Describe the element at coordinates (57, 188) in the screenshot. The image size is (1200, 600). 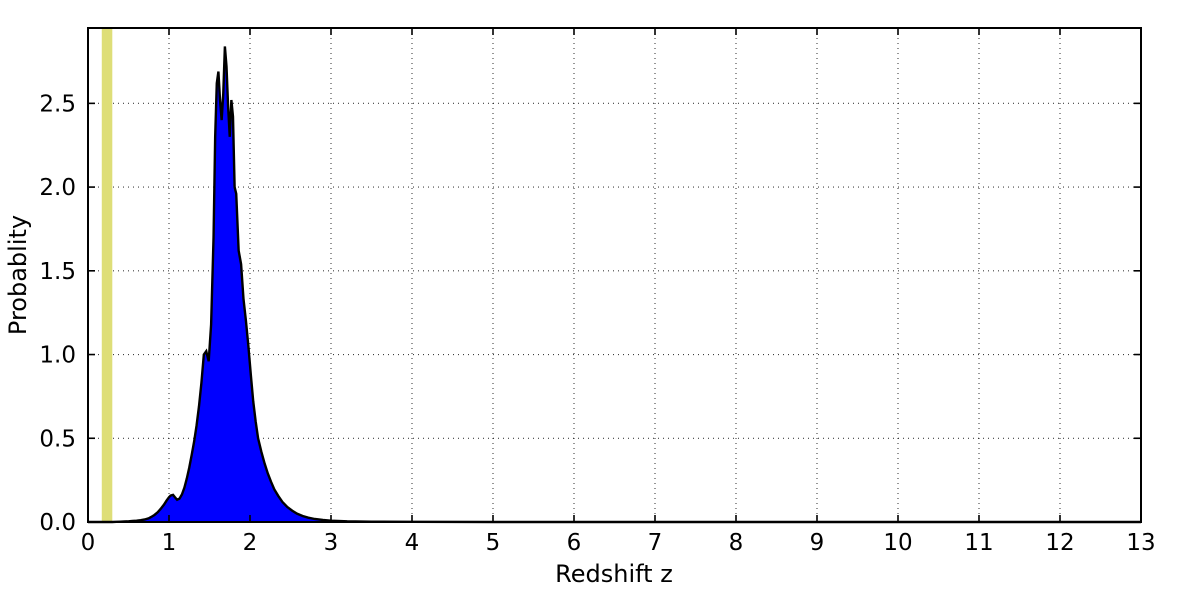
I see `y-tick-label: 2.0` at that location.